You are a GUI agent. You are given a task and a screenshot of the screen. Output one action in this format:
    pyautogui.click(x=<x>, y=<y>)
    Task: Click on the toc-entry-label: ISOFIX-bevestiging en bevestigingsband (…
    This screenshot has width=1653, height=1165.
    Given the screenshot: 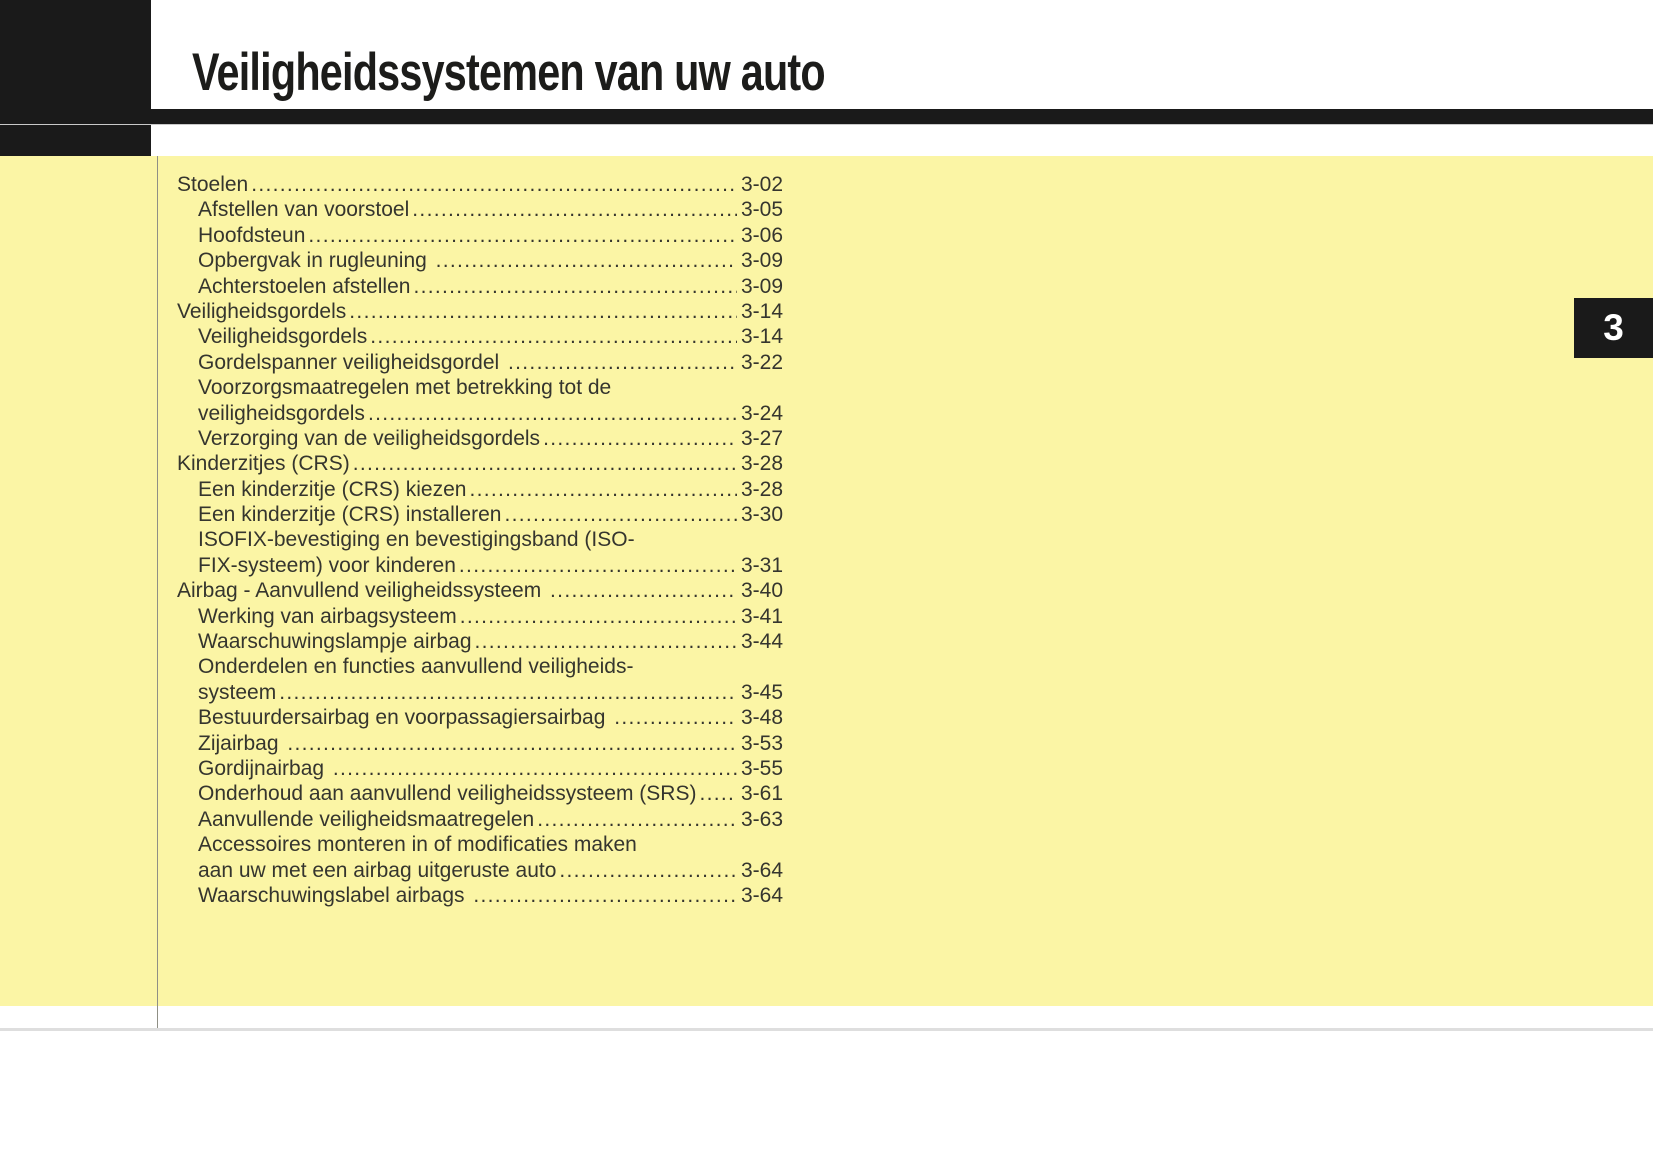 What is the action you would take?
    pyautogui.click(x=416, y=540)
    